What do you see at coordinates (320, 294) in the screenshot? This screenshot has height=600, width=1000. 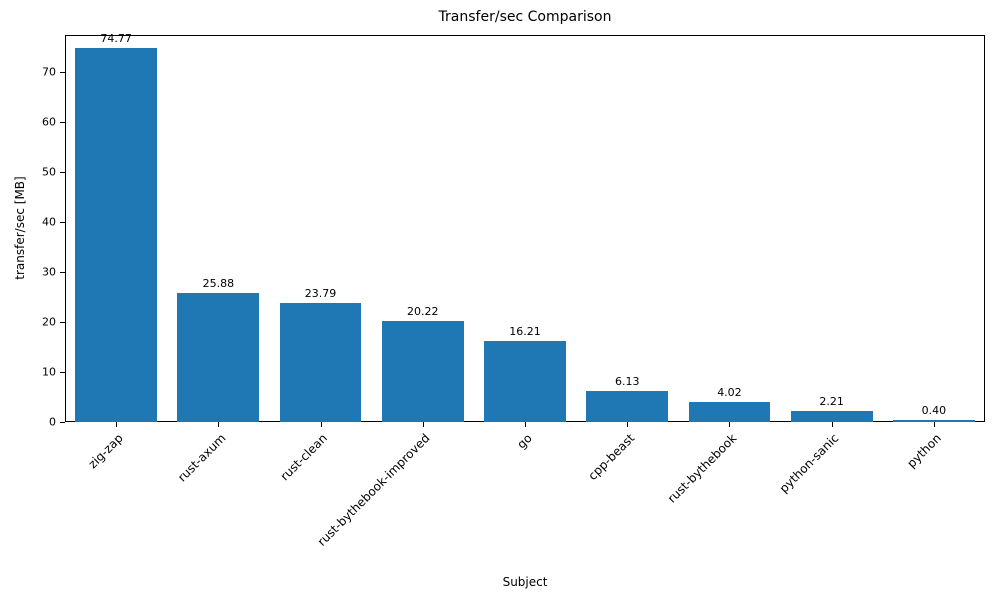 I see `bar-value-label: 23.79` at bounding box center [320, 294].